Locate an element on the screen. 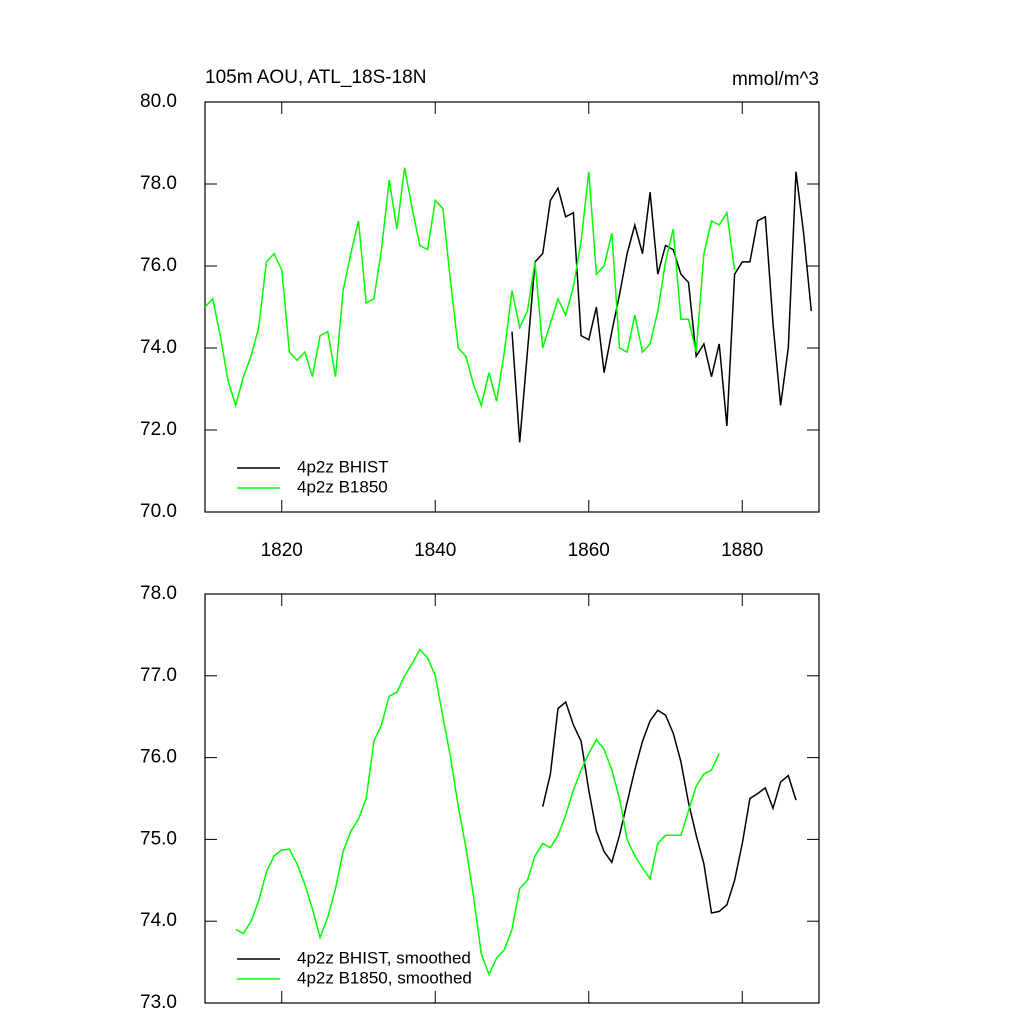 The height and width of the screenshot is (1024, 1024). x-tick-label: 1880 is located at coordinates (742, 550).